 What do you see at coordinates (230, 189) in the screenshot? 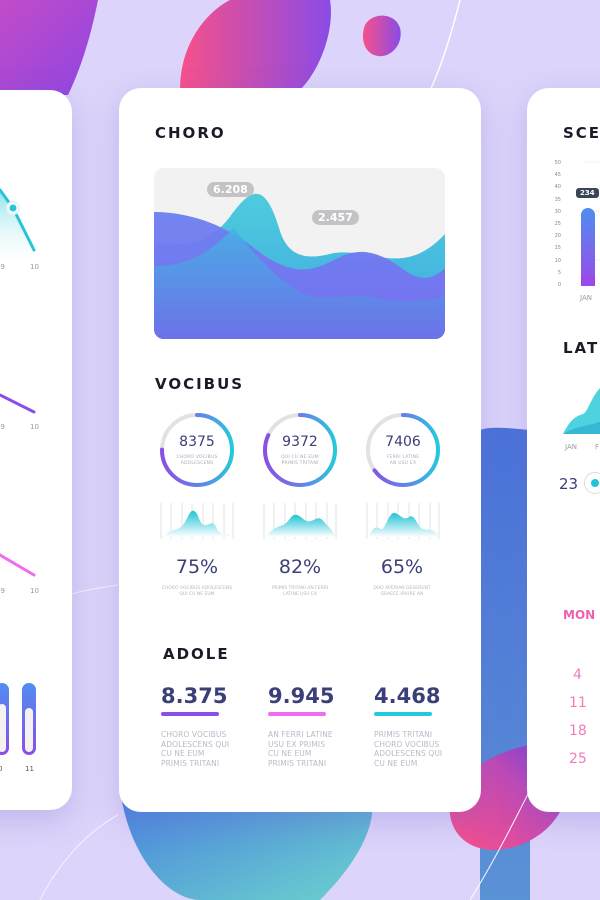
I see `choro-value-badge-1: 6.208` at bounding box center [230, 189].